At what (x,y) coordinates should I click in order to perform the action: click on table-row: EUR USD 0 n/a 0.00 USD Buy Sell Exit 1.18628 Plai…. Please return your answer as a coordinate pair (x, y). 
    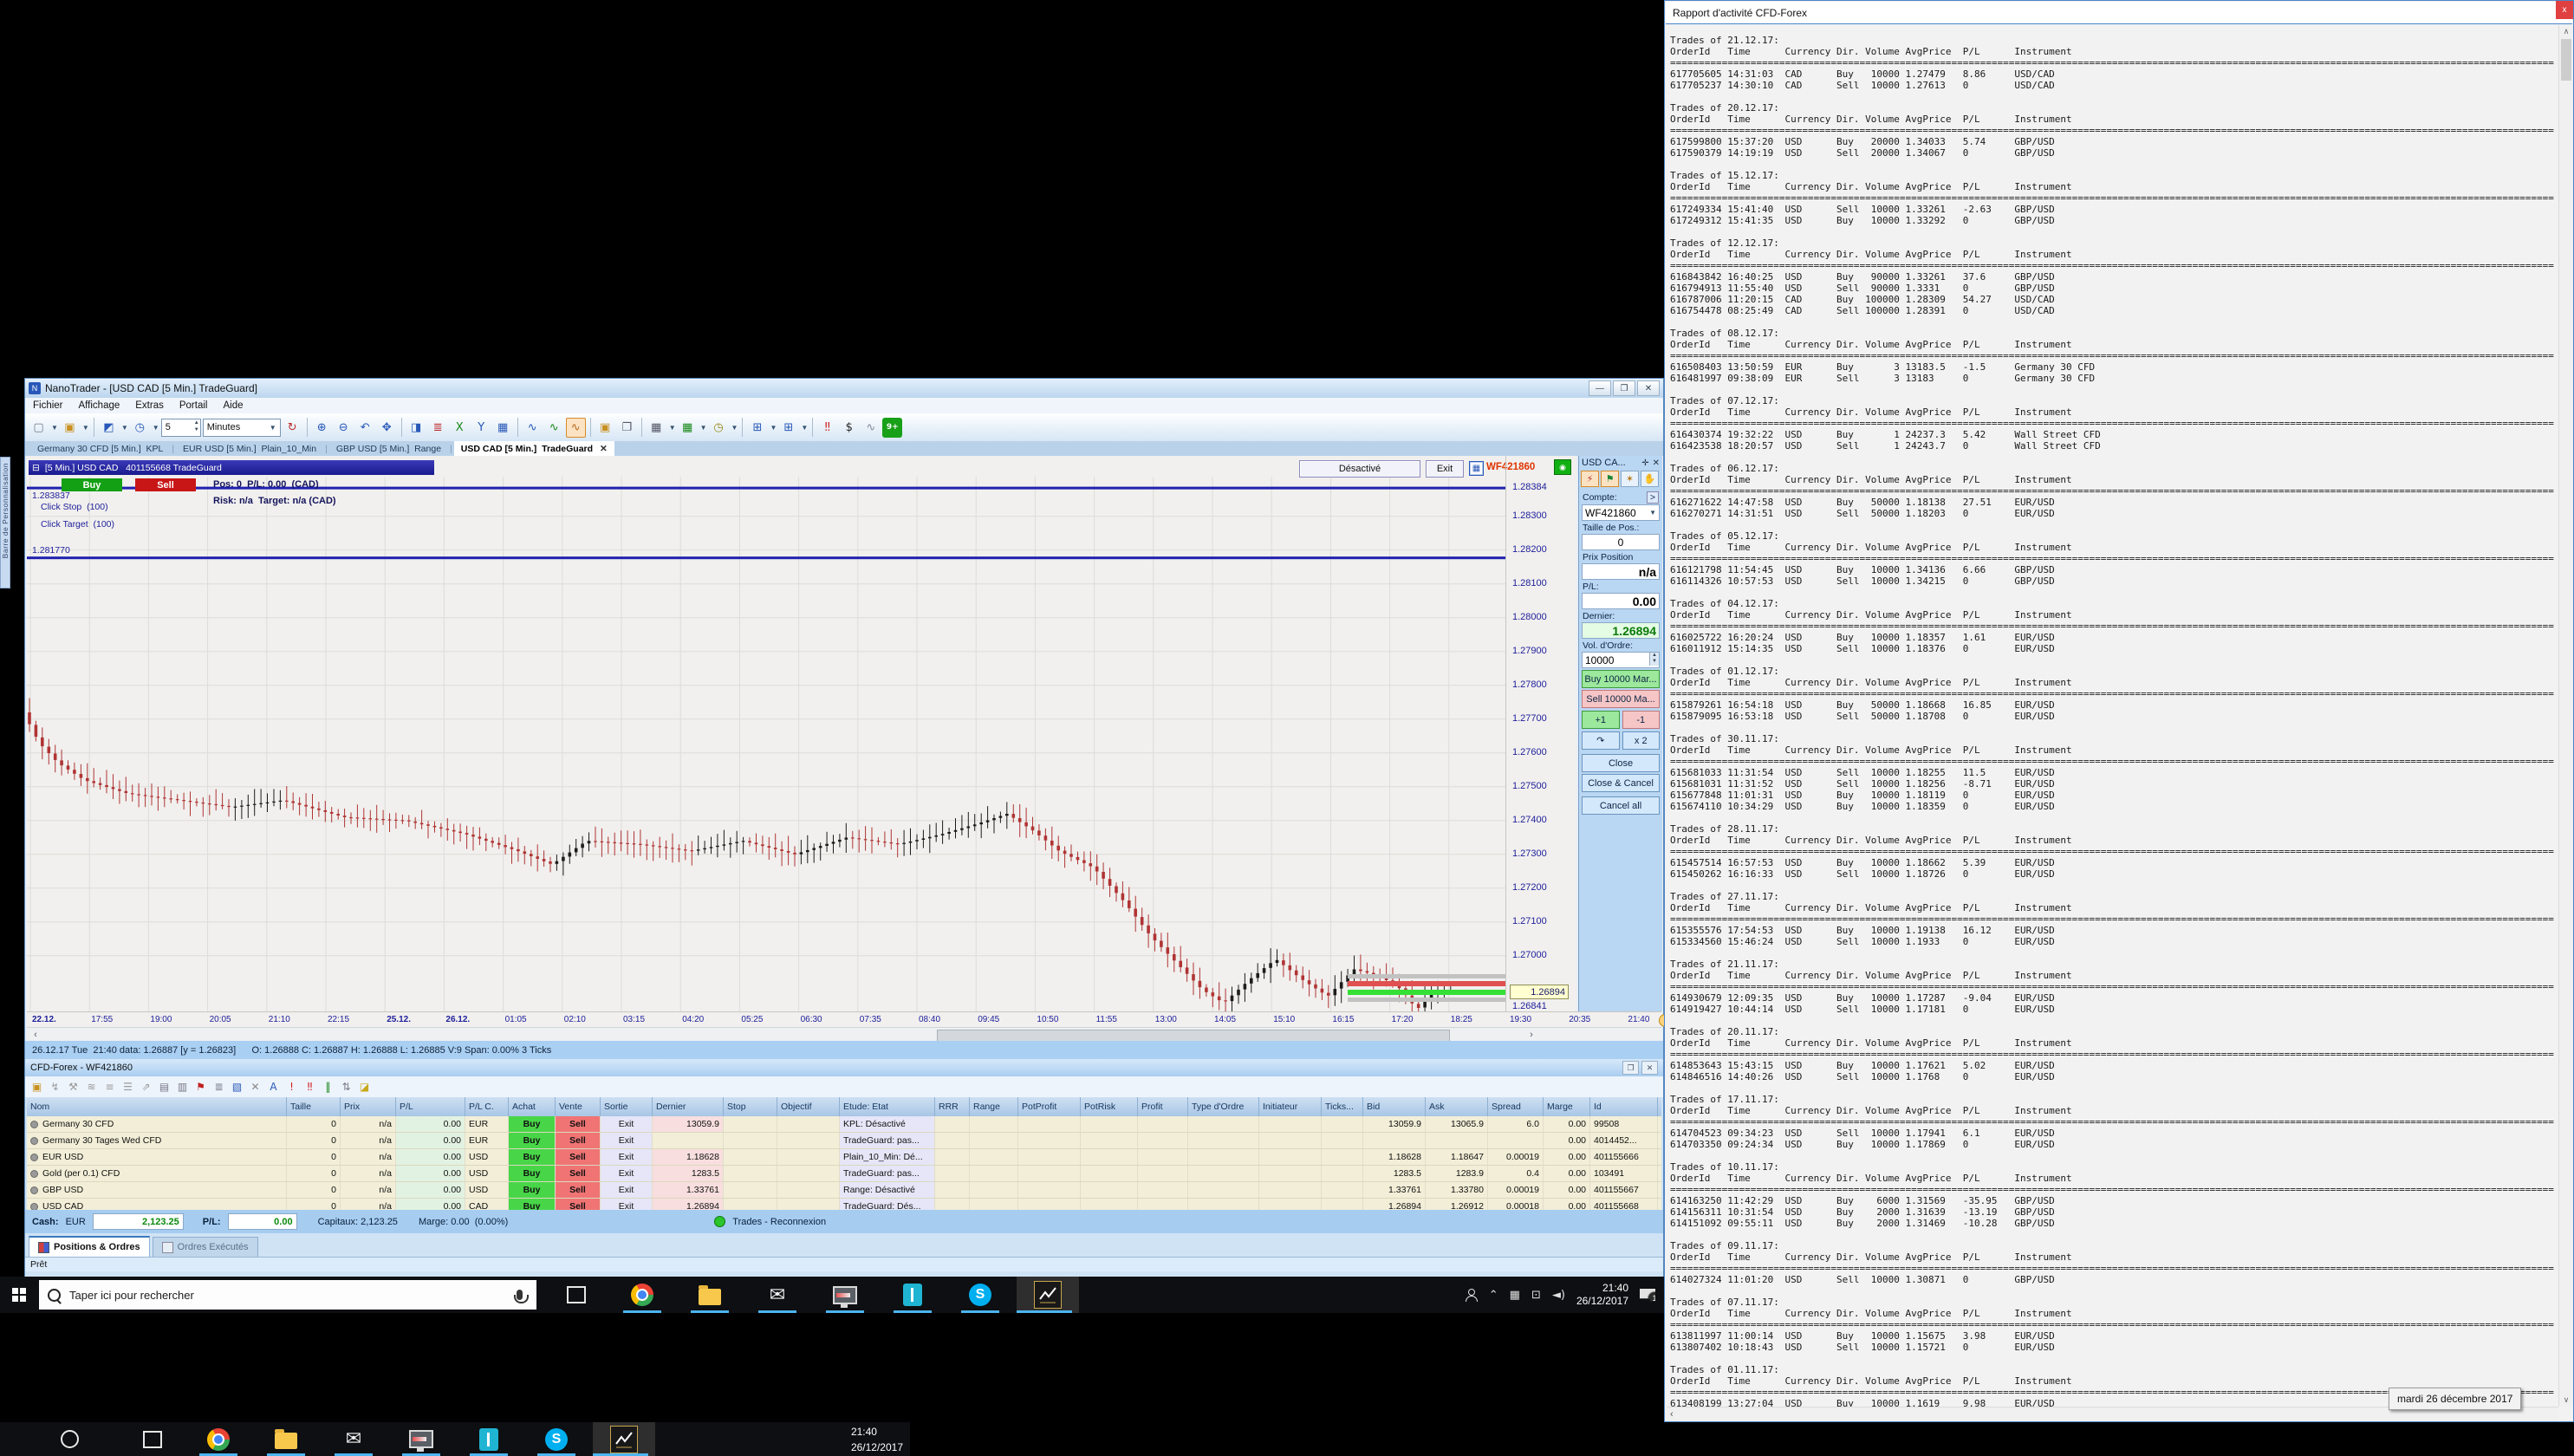
    Looking at the image, I should click on (844, 1157).